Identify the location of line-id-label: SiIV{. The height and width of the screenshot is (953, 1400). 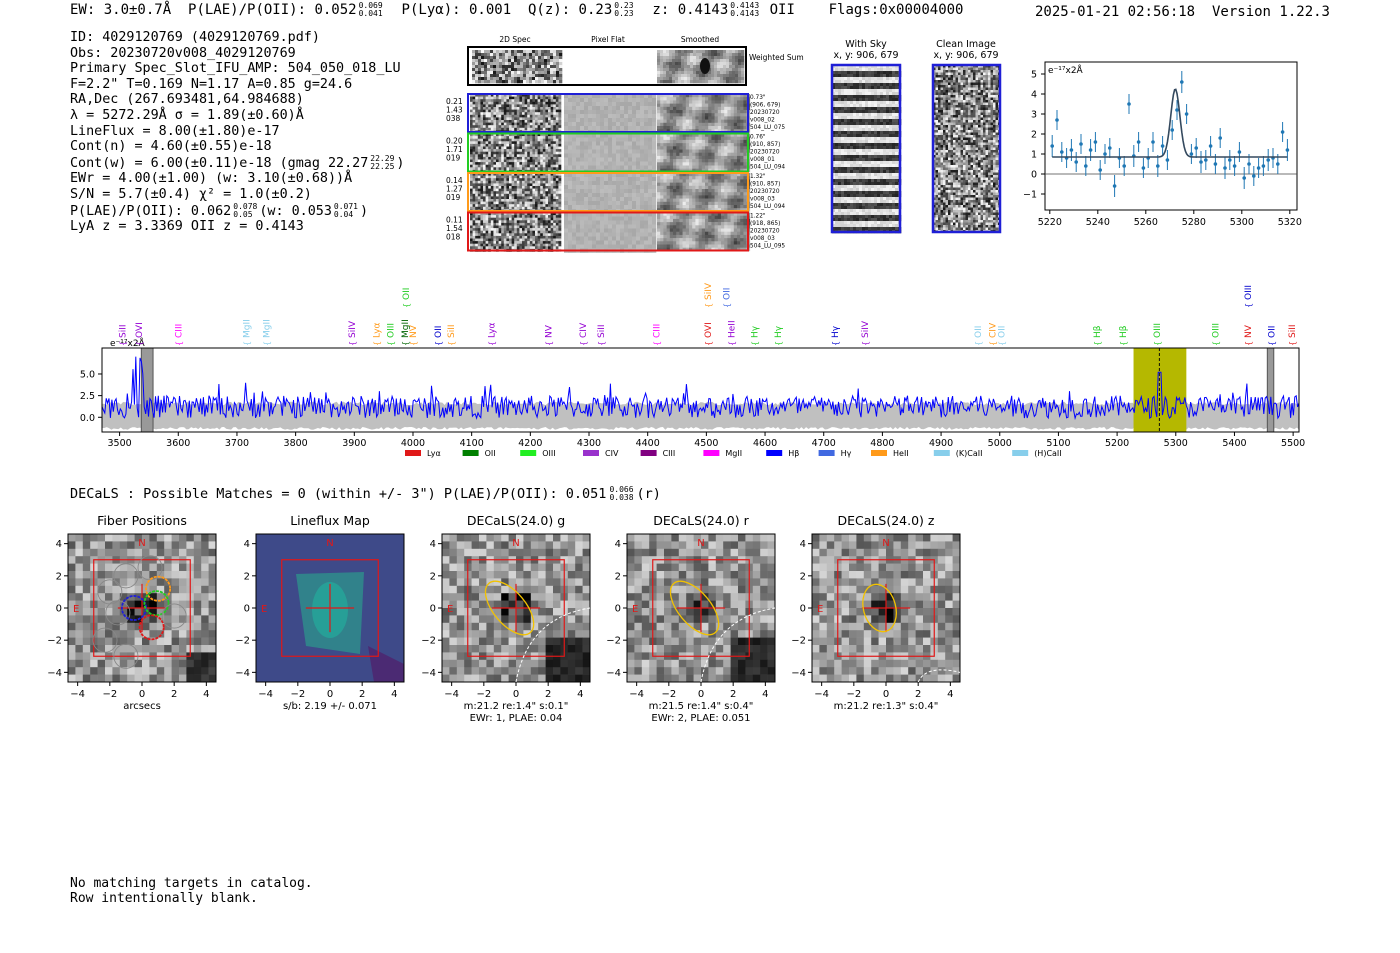
(709, 295).